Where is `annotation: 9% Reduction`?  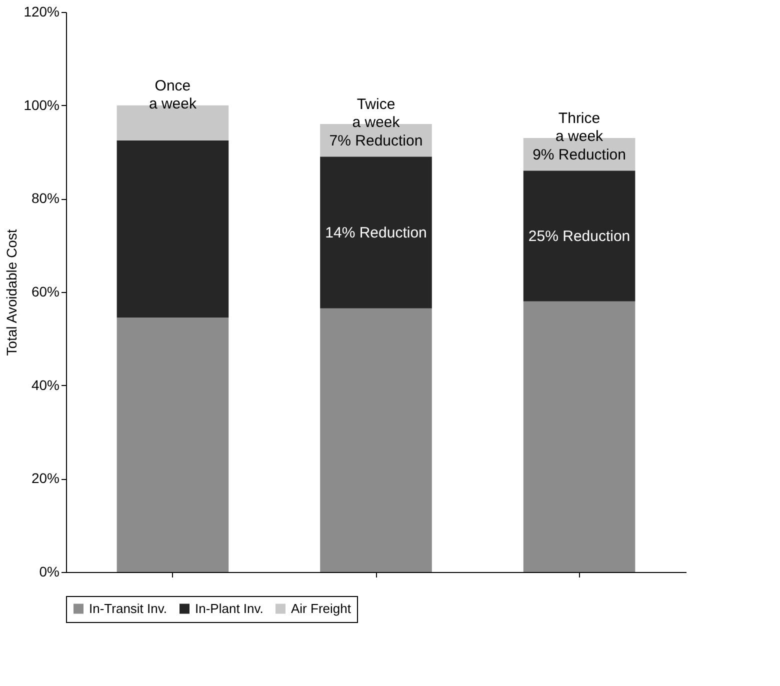
annotation: 9% Reduction is located at coordinates (579, 155).